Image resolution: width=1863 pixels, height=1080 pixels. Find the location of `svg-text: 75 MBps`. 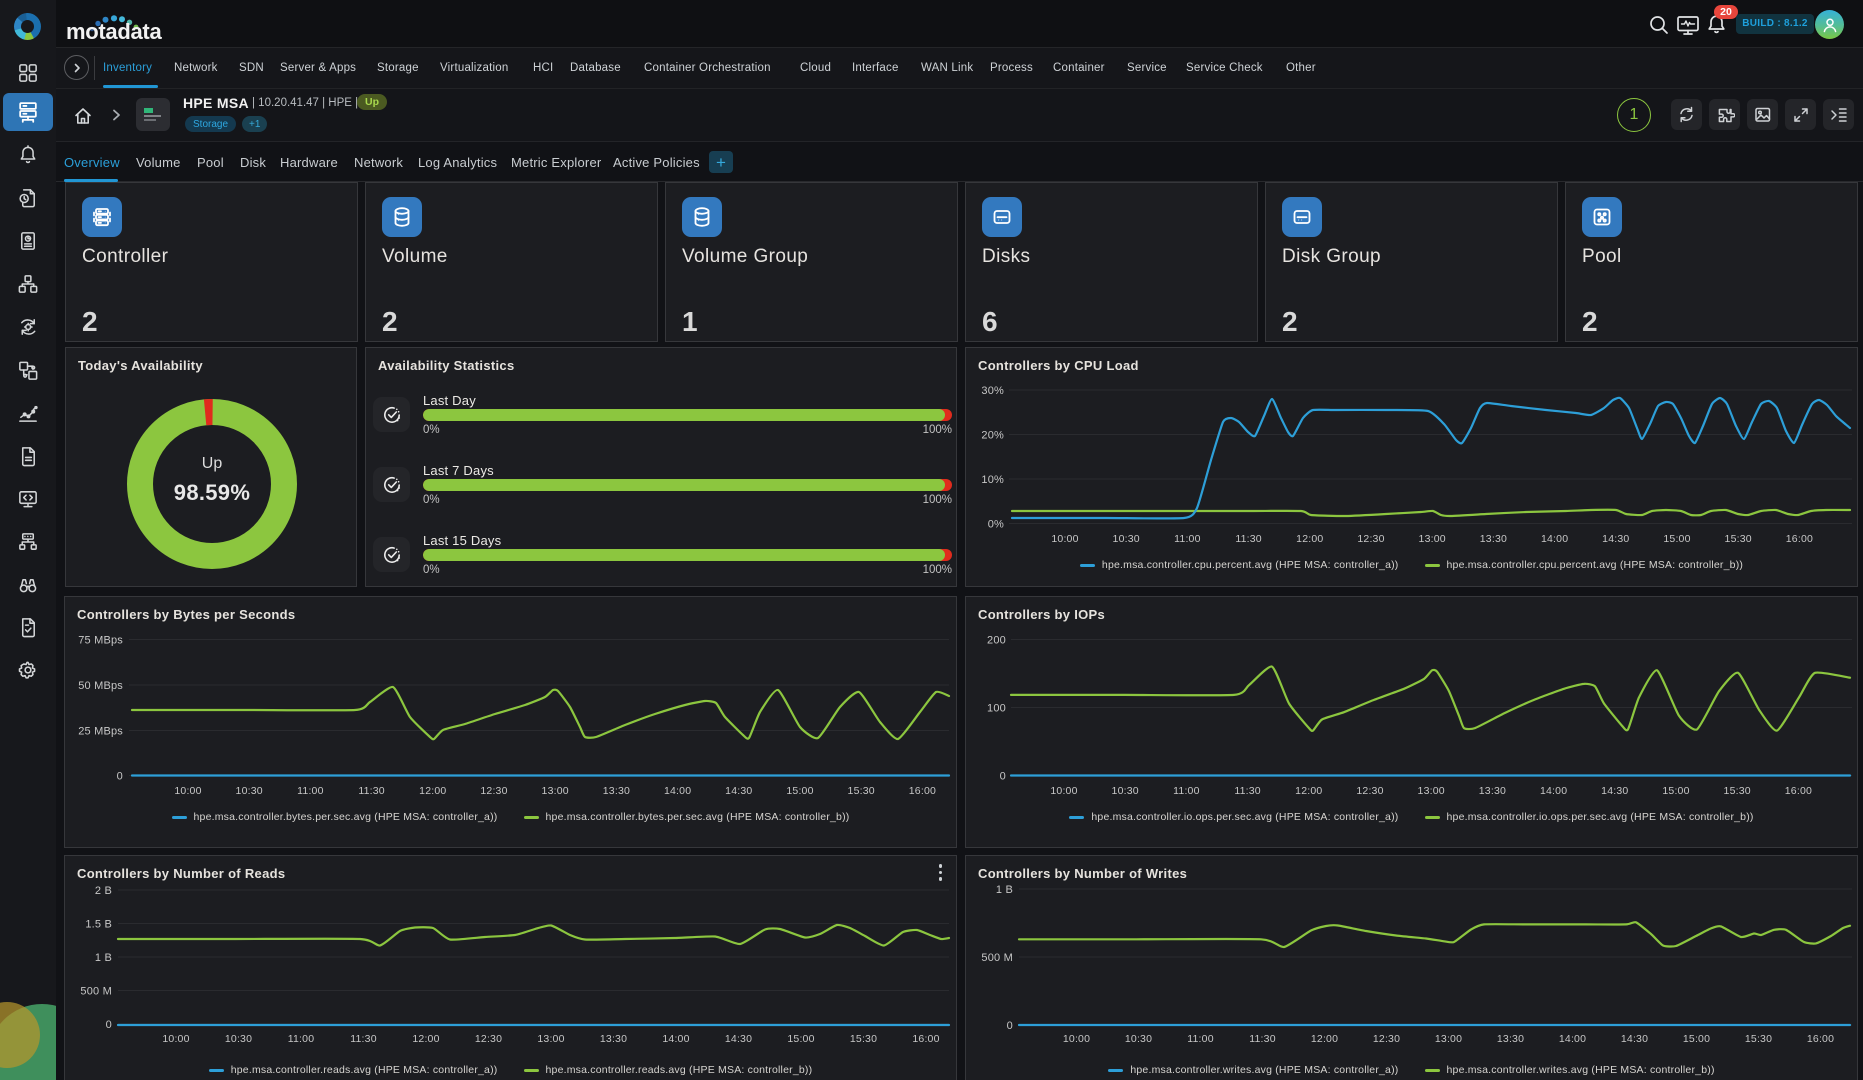

svg-text: 75 MBps is located at coordinates (100, 641).